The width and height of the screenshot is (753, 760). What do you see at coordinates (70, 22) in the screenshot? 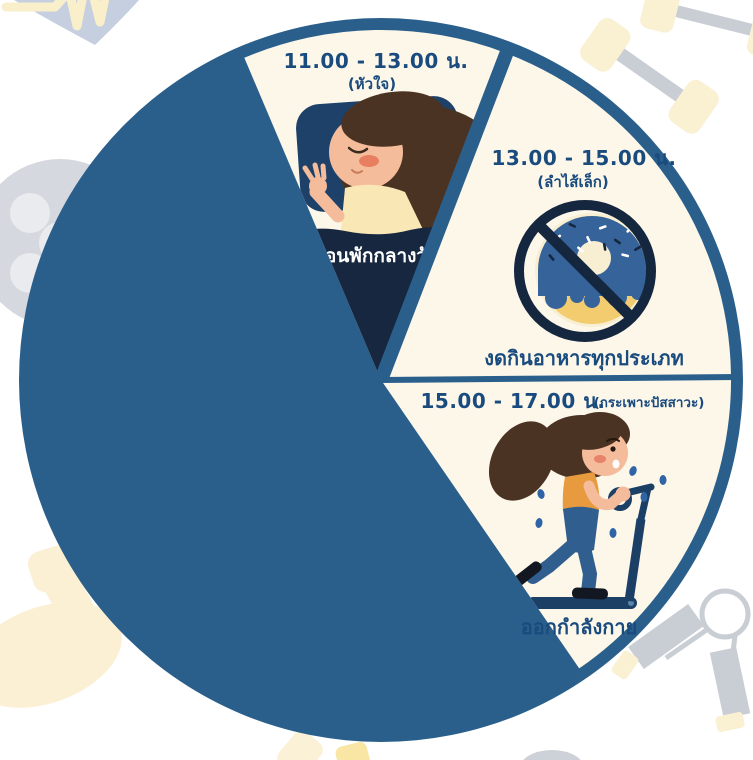
I see `heart-ekg-icon` at bounding box center [70, 22].